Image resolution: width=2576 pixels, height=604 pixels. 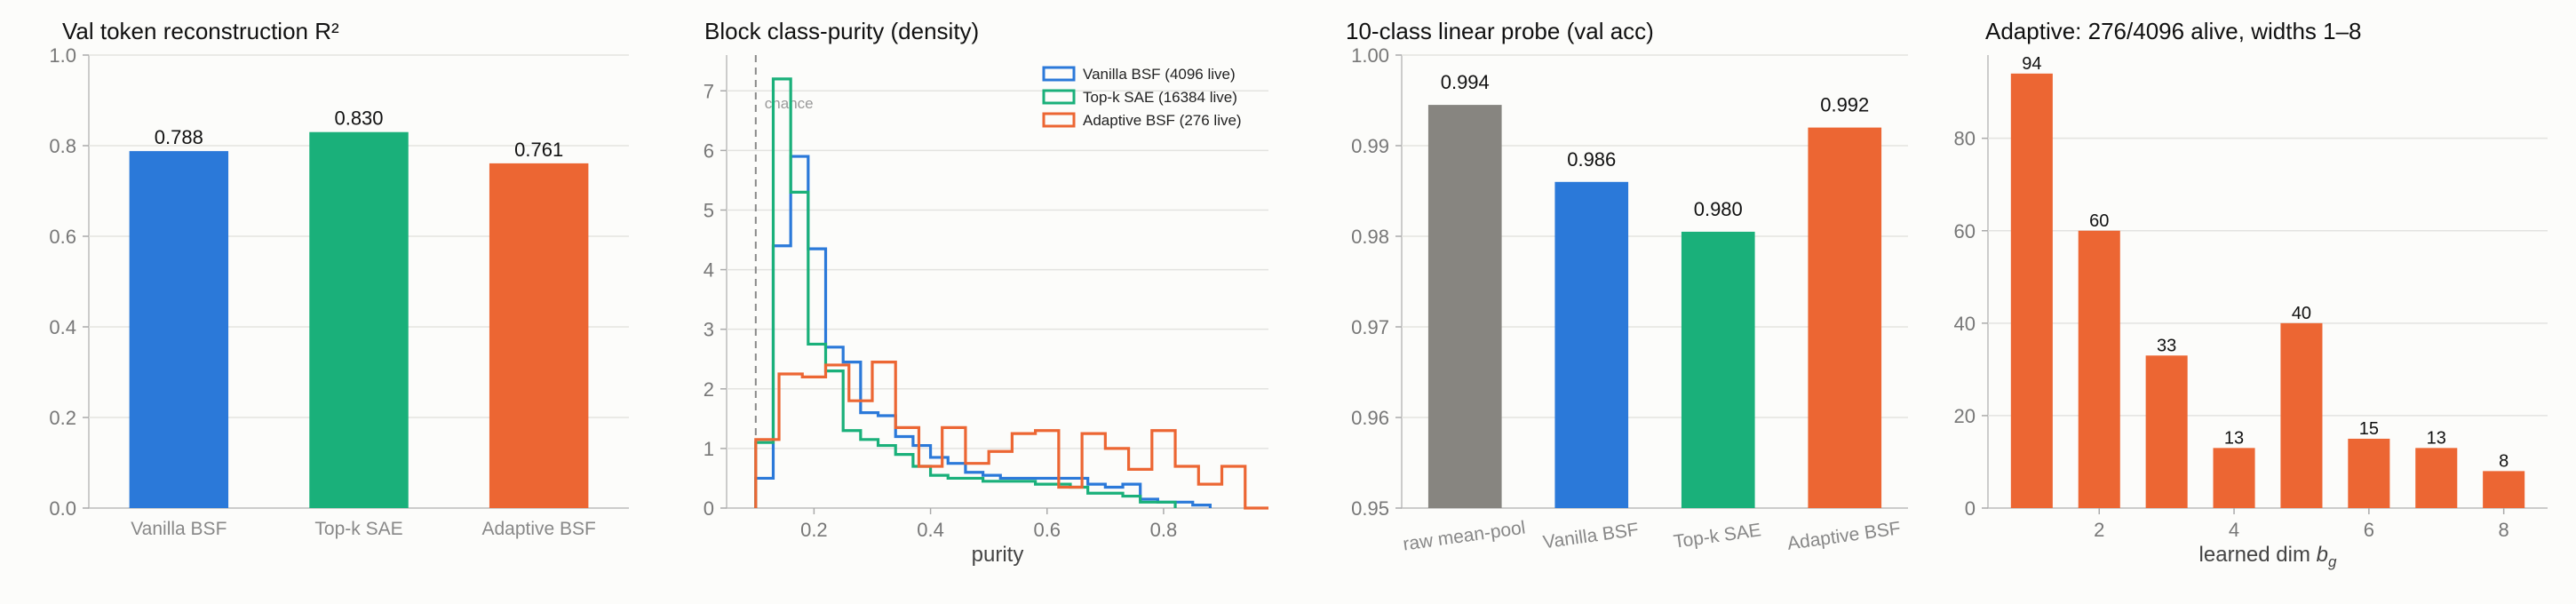 What do you see at coordinates (1465, 82) in the screenshot?
I see `bar-value-label: 0.994` at bounding box center [1465, 82].